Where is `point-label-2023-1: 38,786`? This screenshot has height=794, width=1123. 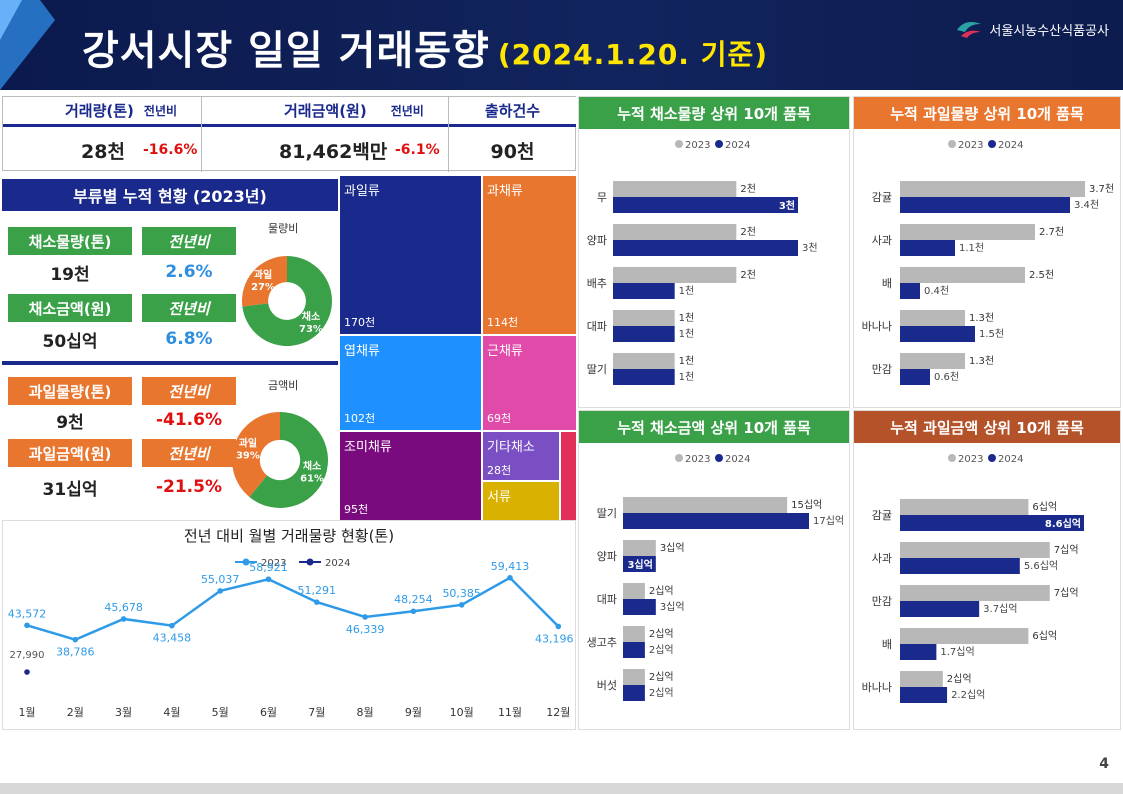 point-label-2023-1: 38,786 is located at coordinates (75, 652).